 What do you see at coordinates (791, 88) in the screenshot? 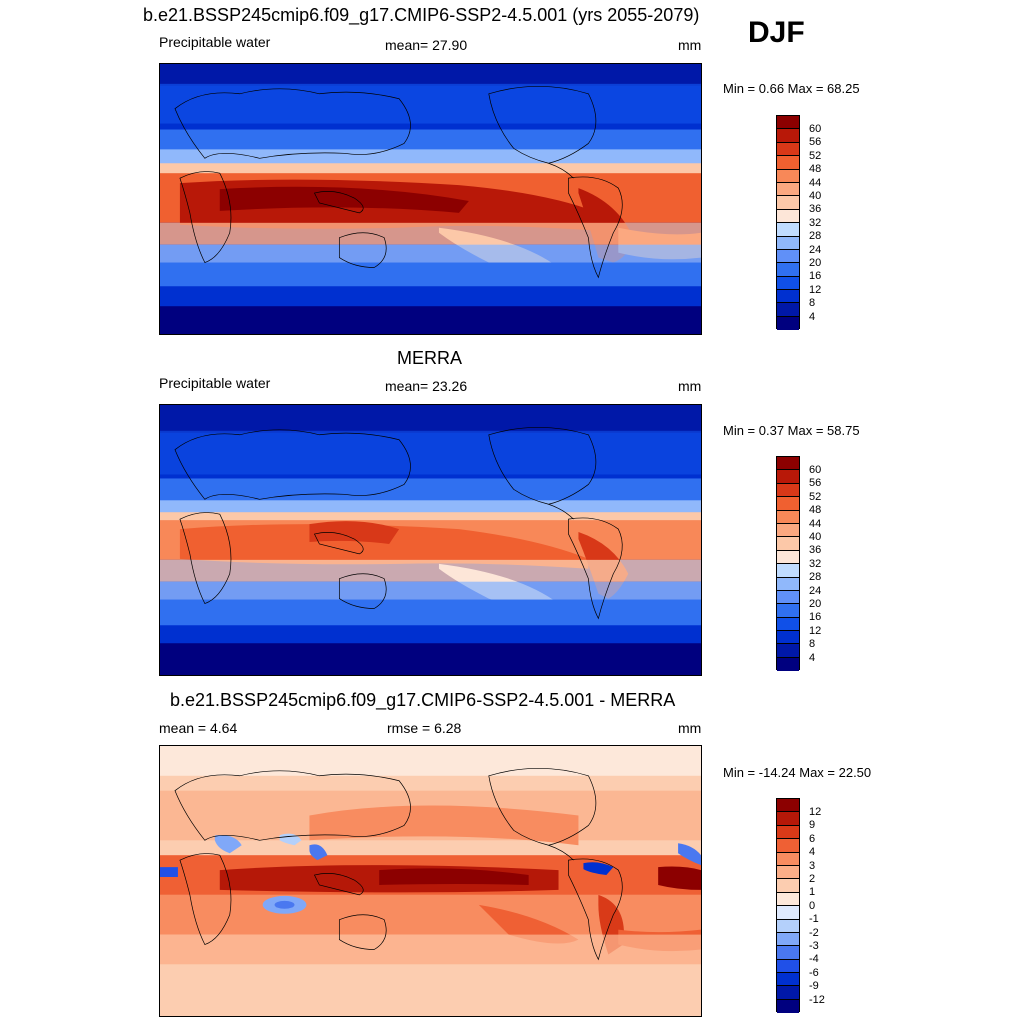
I see `panel1-minmax: Min = 0.66 Max = 68.25` at bounding box center [791, 88].